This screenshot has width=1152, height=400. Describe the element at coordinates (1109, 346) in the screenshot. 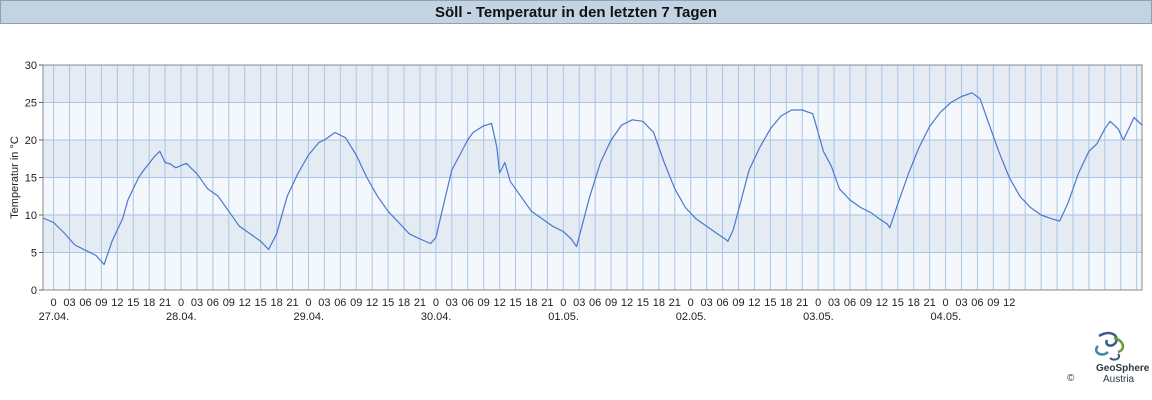

I see `geosphere-logo-icon` at that location.